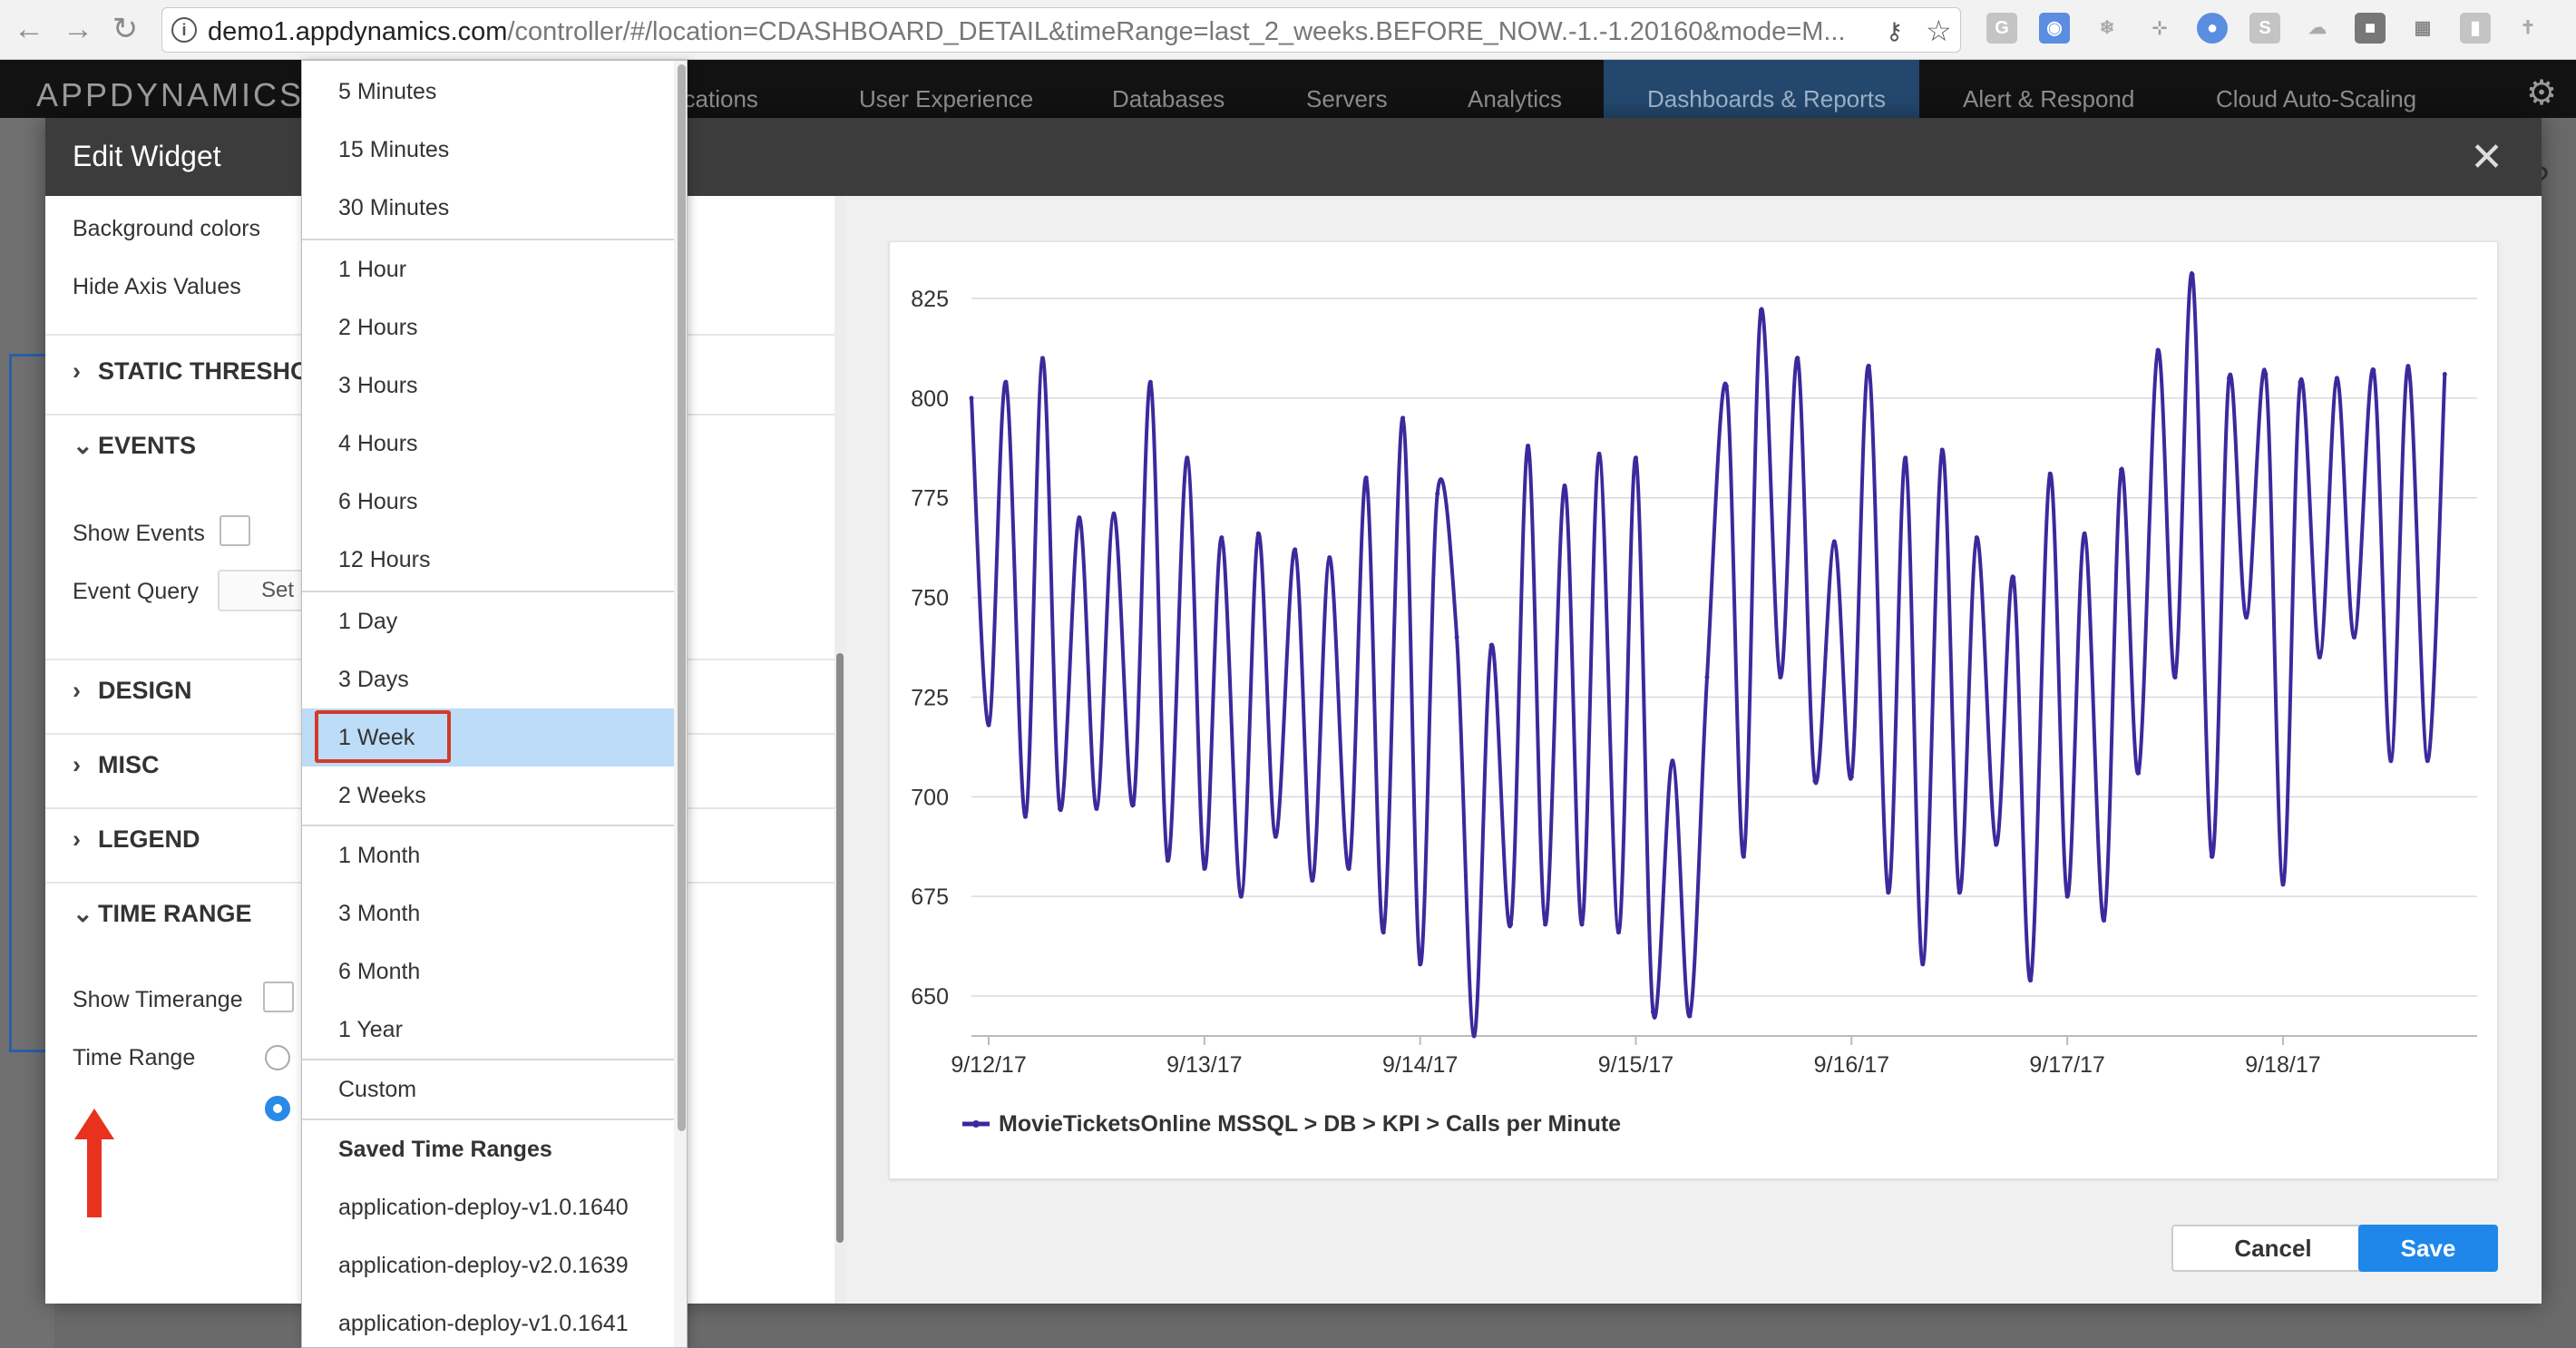 This screenshot has height=1348, width=2576. I want to click on forward-icon: →, so click(78, 29).